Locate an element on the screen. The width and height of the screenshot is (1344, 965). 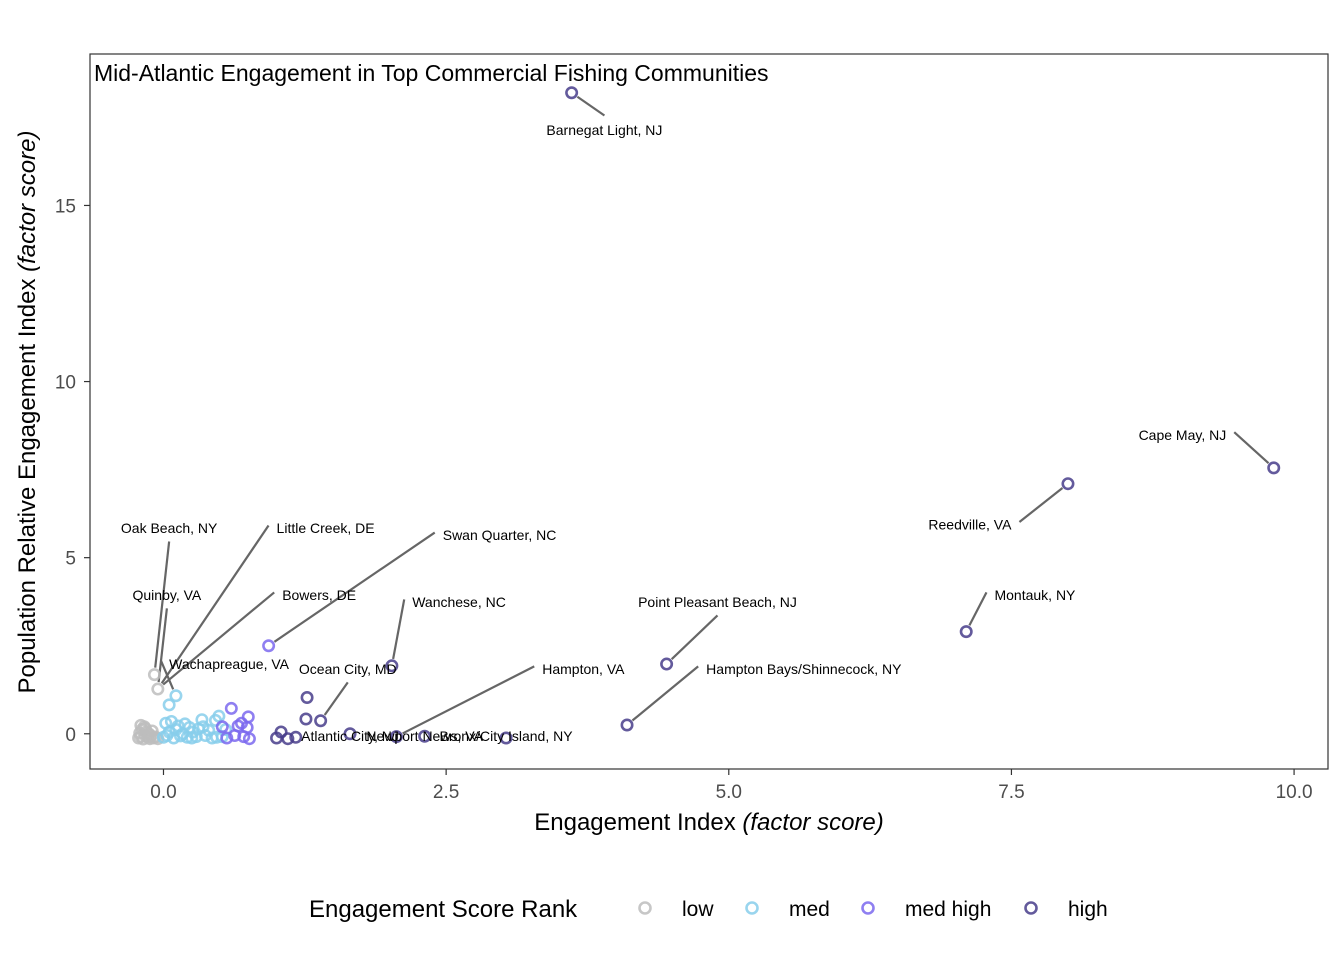
x-axis-title-main: Engagement Index is located at coordinates (634, 822).